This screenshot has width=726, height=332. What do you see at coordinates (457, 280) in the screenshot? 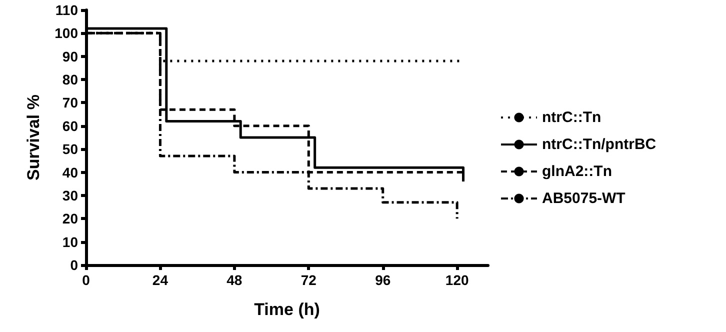
I see `x-tick-label: 120` at bounding box center [457, 280].